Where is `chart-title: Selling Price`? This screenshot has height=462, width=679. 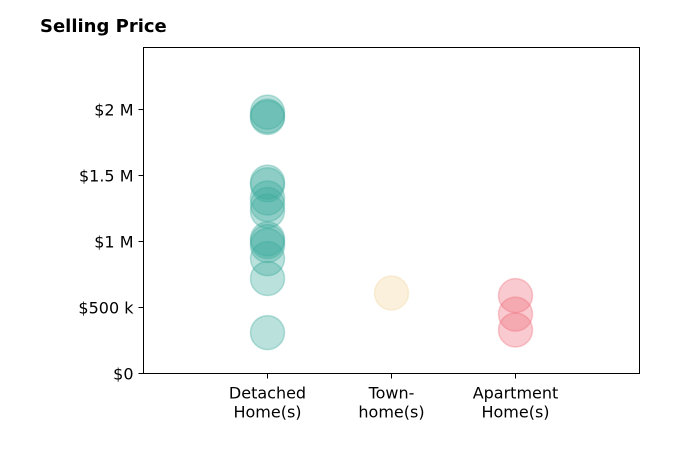 chart-title: Selling Price is located at coordinates (103, 26).